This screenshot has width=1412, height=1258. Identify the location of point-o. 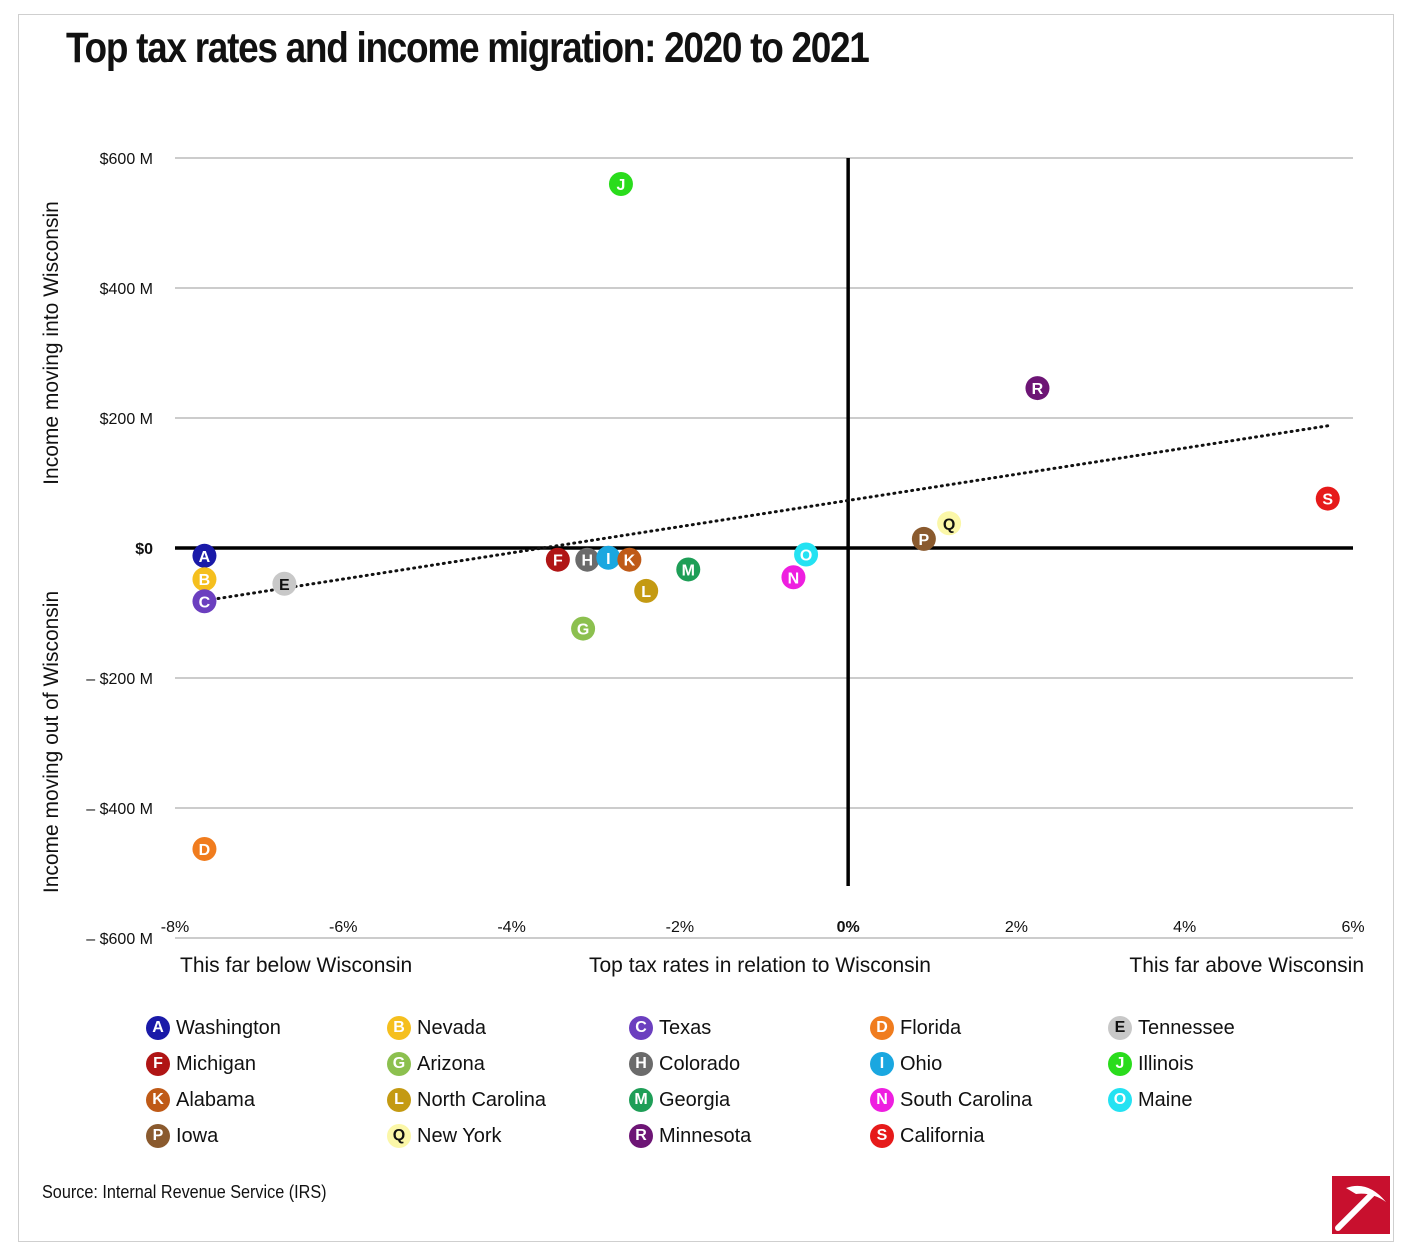
(806, 554).